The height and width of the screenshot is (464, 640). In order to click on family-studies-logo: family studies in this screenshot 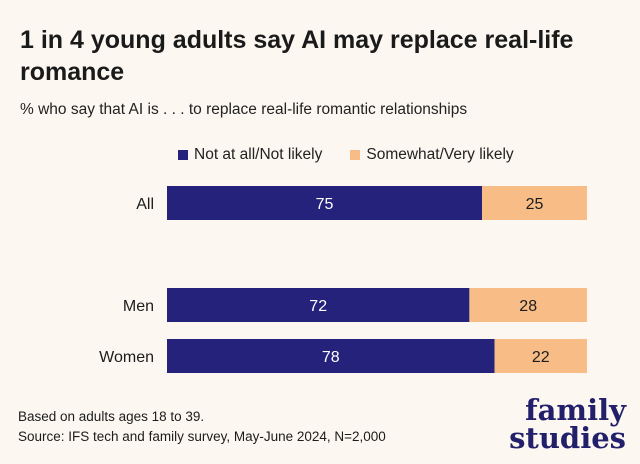, I will do `click(561, 424)`.